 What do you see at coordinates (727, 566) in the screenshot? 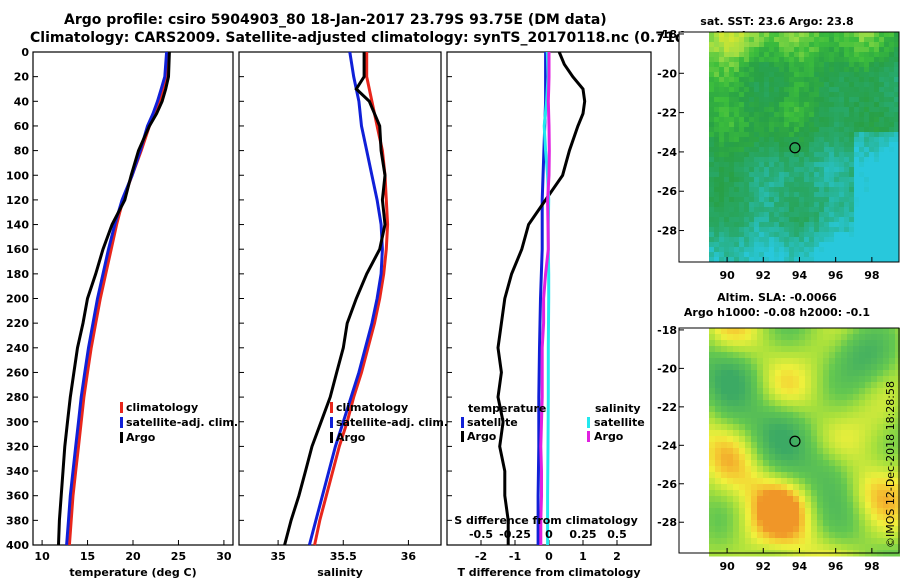
I see `map-x-tick-label: 90` at bounding box center [727, 566].